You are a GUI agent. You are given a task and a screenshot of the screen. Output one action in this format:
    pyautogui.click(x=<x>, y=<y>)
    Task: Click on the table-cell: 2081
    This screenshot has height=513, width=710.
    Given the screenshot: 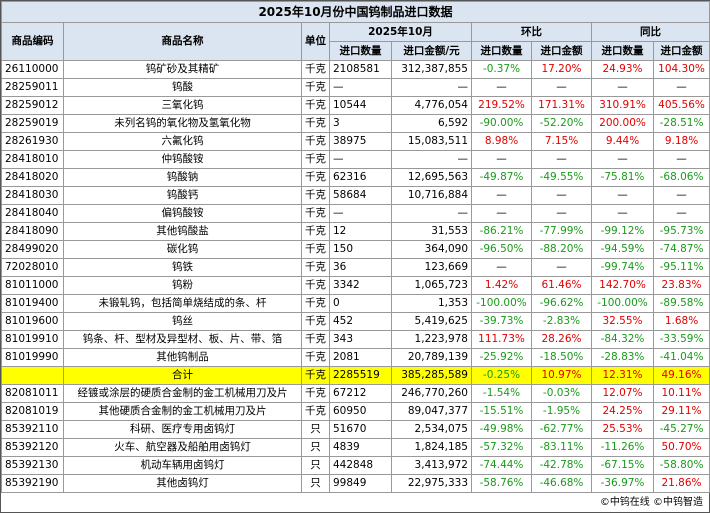 What is the action you would take?
    pyautogui.click(x=360, y=357)
    